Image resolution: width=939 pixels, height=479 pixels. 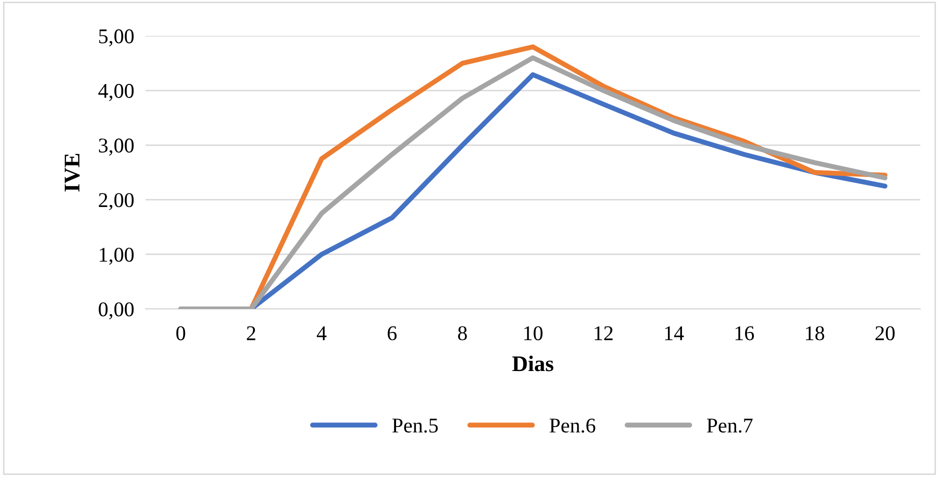 I want to click on y-tick-label: 1,00, so click(x=117, y=256).